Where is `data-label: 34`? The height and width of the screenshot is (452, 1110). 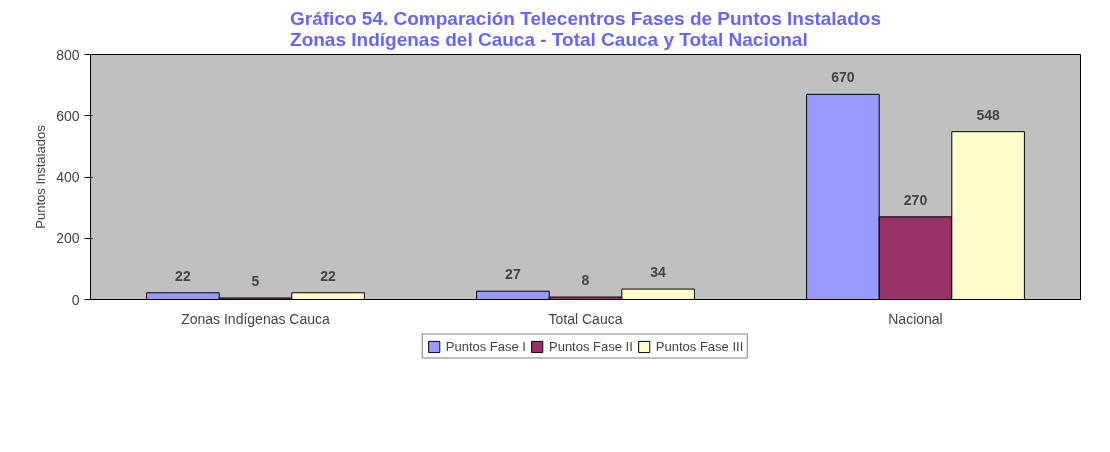 data-label: 34 is located at coordinates (658, 272).